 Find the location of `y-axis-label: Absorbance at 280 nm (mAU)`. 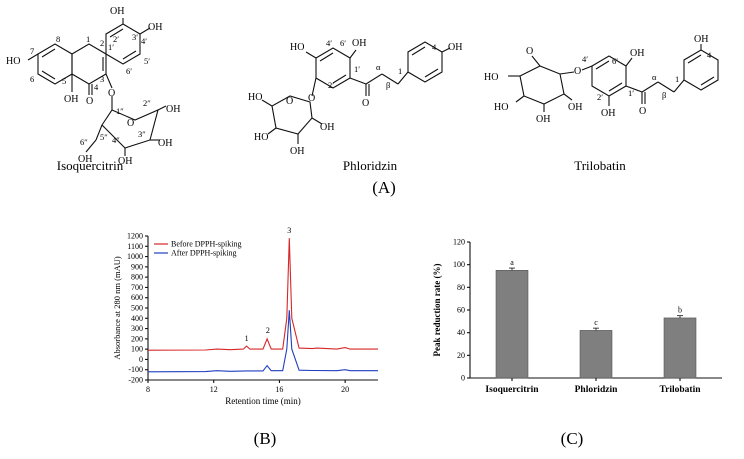

y-axis-label: Absorbance at 280 nm (mAU) is located at coordinates (117, 308).